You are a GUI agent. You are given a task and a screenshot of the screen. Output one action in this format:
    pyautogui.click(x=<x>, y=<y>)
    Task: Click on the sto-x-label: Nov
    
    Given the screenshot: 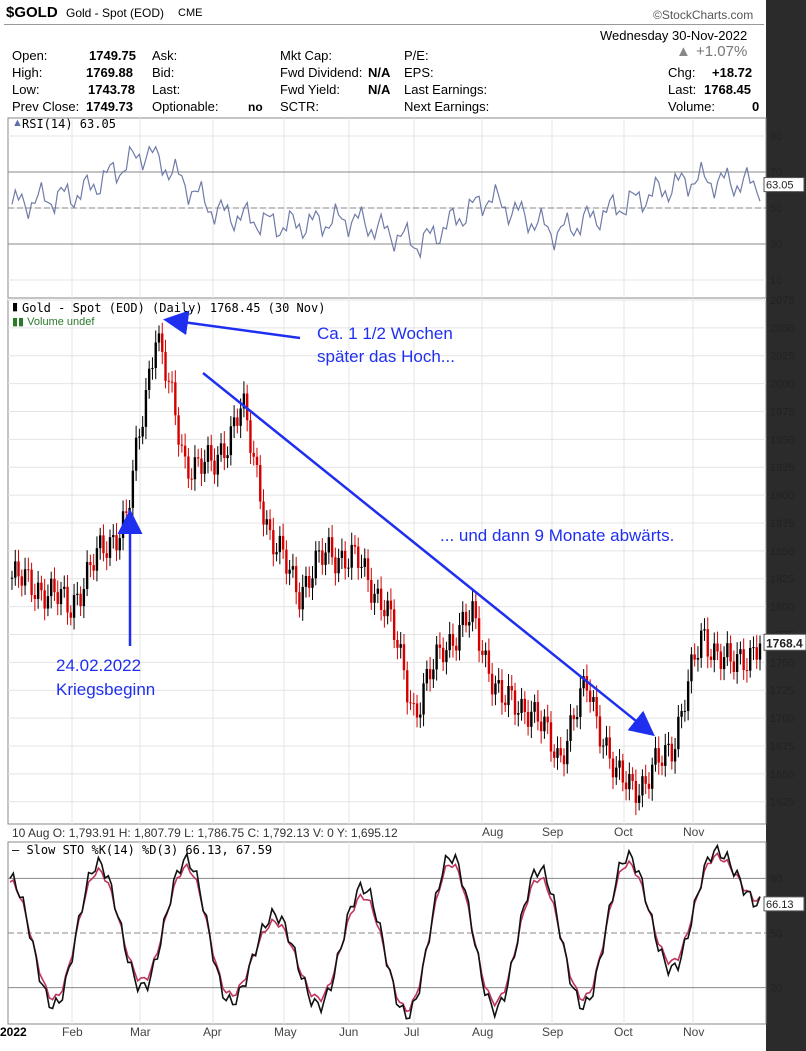 What is the action you would take?
    pyautogui.click(x=693, y=1032)
    